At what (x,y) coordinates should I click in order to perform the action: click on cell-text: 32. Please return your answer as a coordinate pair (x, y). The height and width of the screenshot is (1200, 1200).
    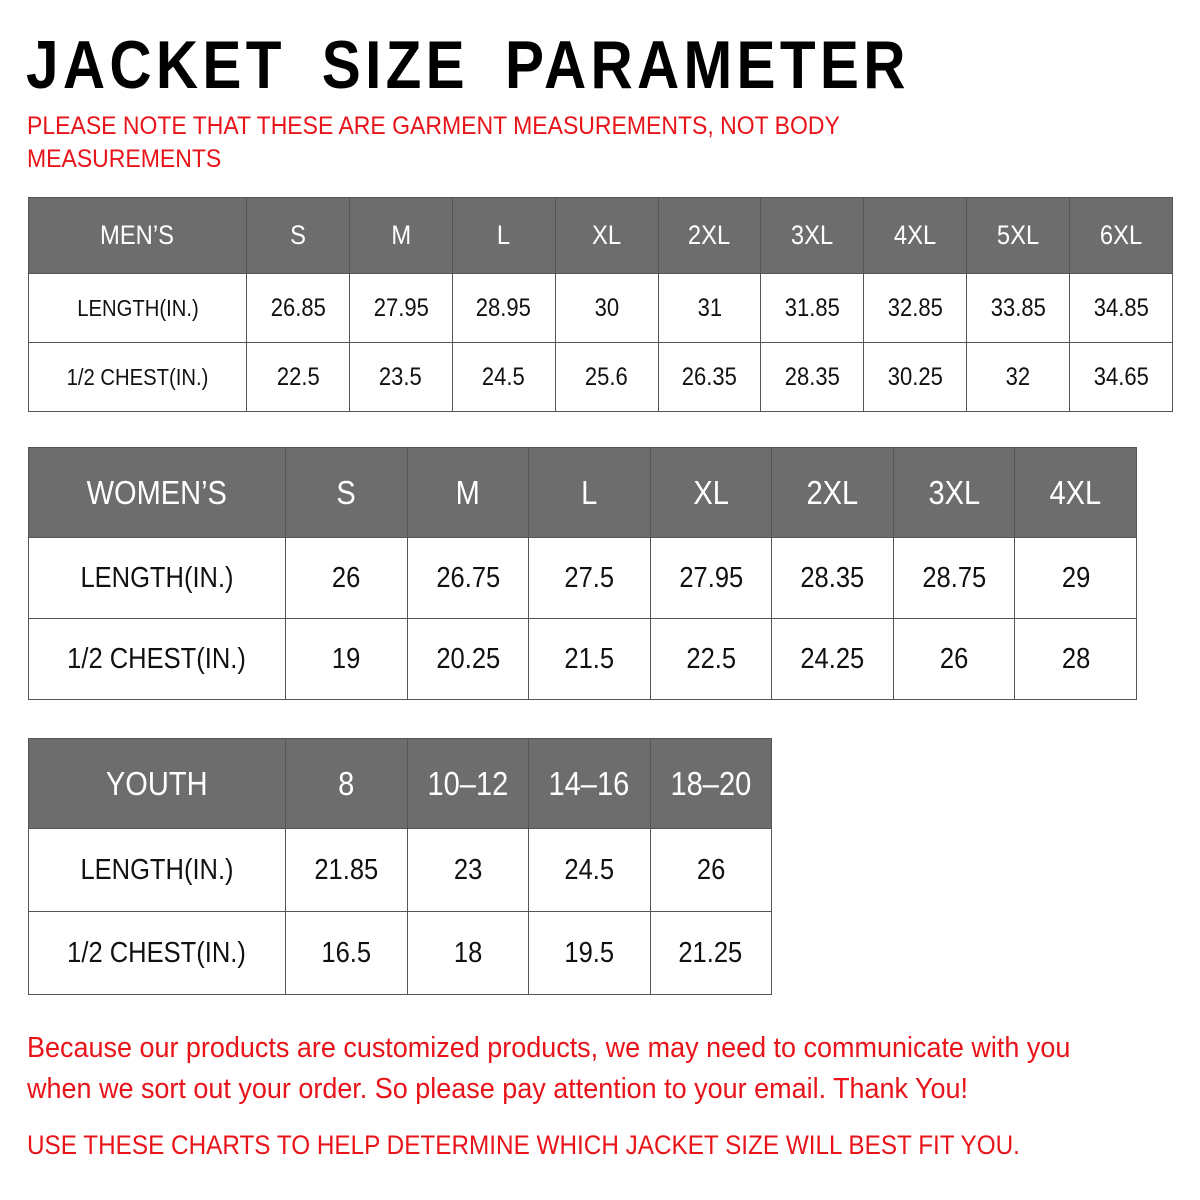
    Looking at the image, I should click on (1018, 376).